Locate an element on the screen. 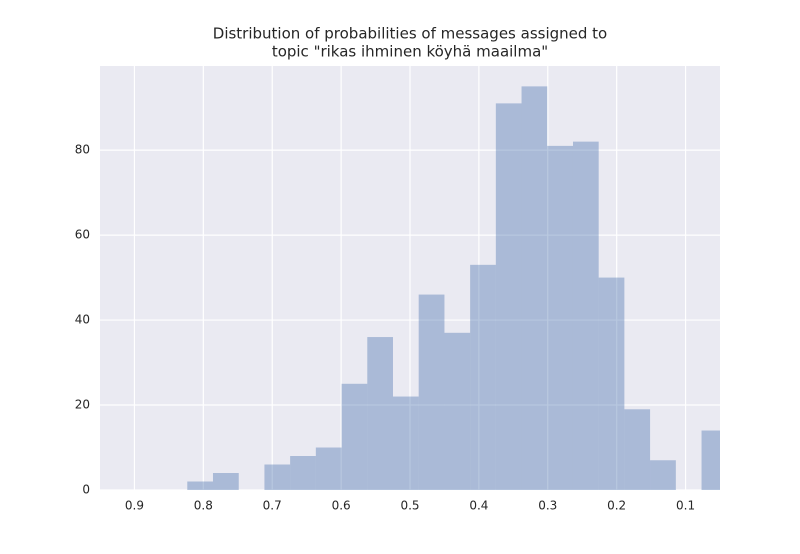 Image resolution: width=800 pixels, height=554 pixels. y-tick-label: 40 is located at coordinates (82, 320).